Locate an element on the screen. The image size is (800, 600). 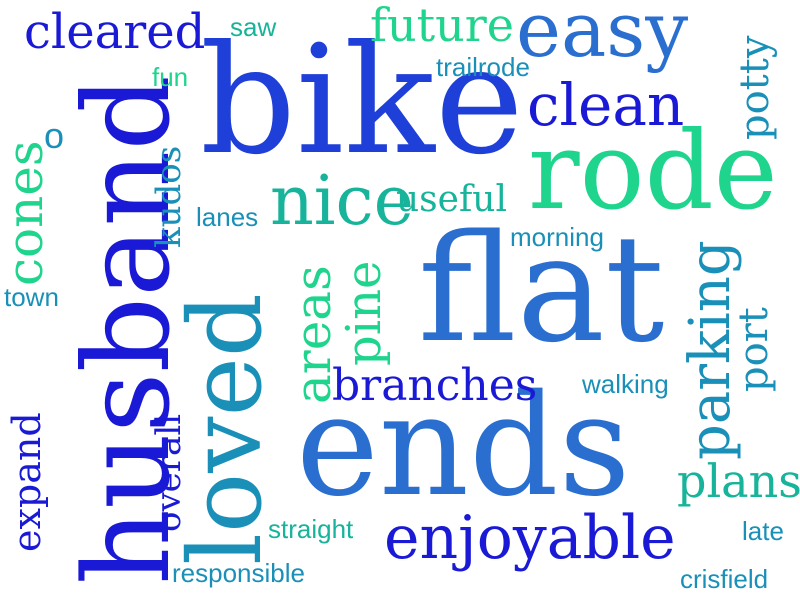
word-rode: rode is located at coordinates (653, 171).